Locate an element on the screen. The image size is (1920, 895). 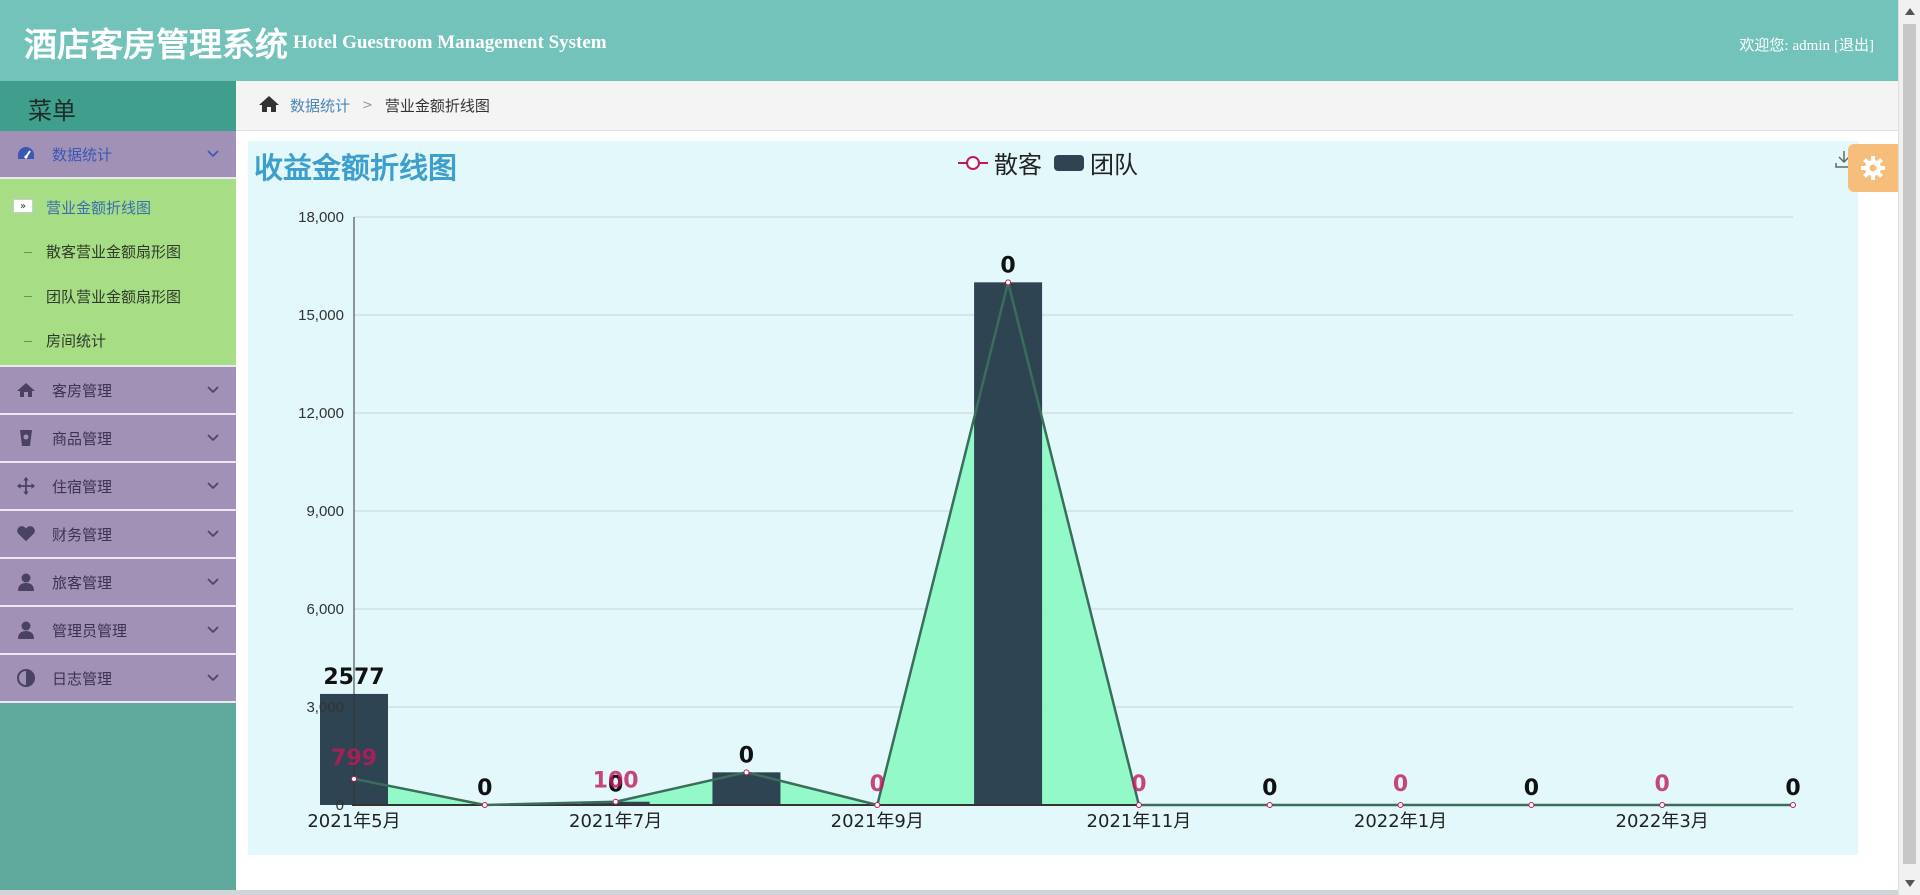
scroll-down-arrow-icon is located at coordinates (1910, 883).